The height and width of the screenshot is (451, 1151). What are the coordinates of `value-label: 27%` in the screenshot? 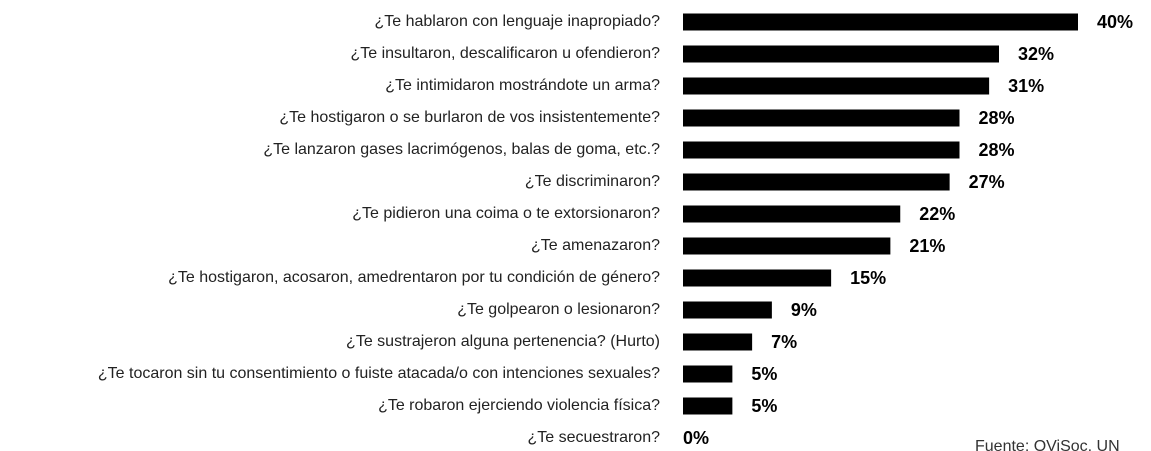 It's located at (987, 182).